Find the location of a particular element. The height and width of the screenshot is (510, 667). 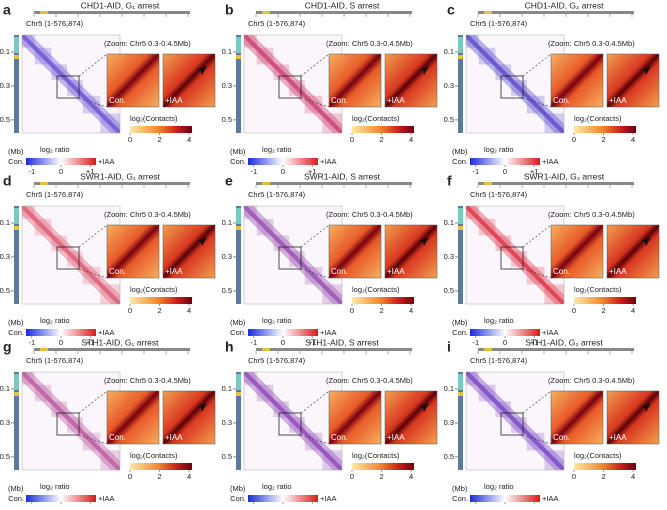

panel-title: STH1-AID, G₂ arrest is located at coordinates (564, 342).